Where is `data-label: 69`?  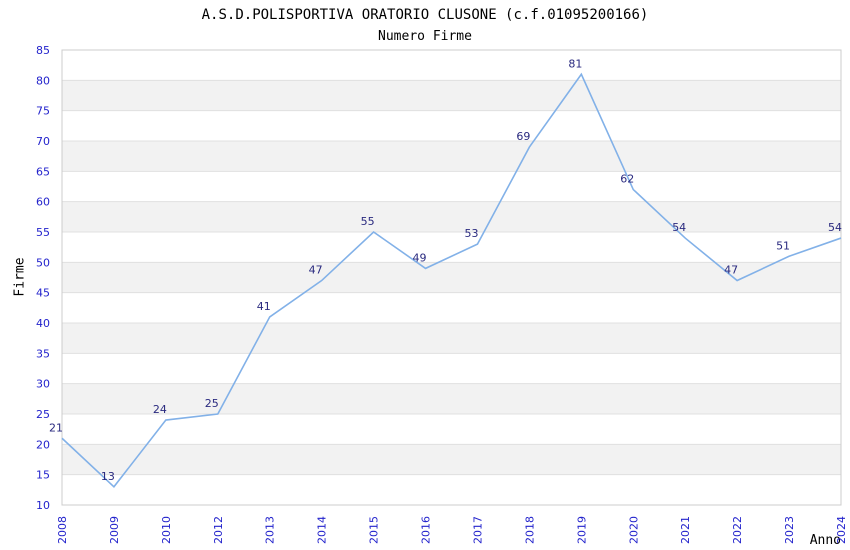 data-label: 69 is located at coordinates (523, 136).